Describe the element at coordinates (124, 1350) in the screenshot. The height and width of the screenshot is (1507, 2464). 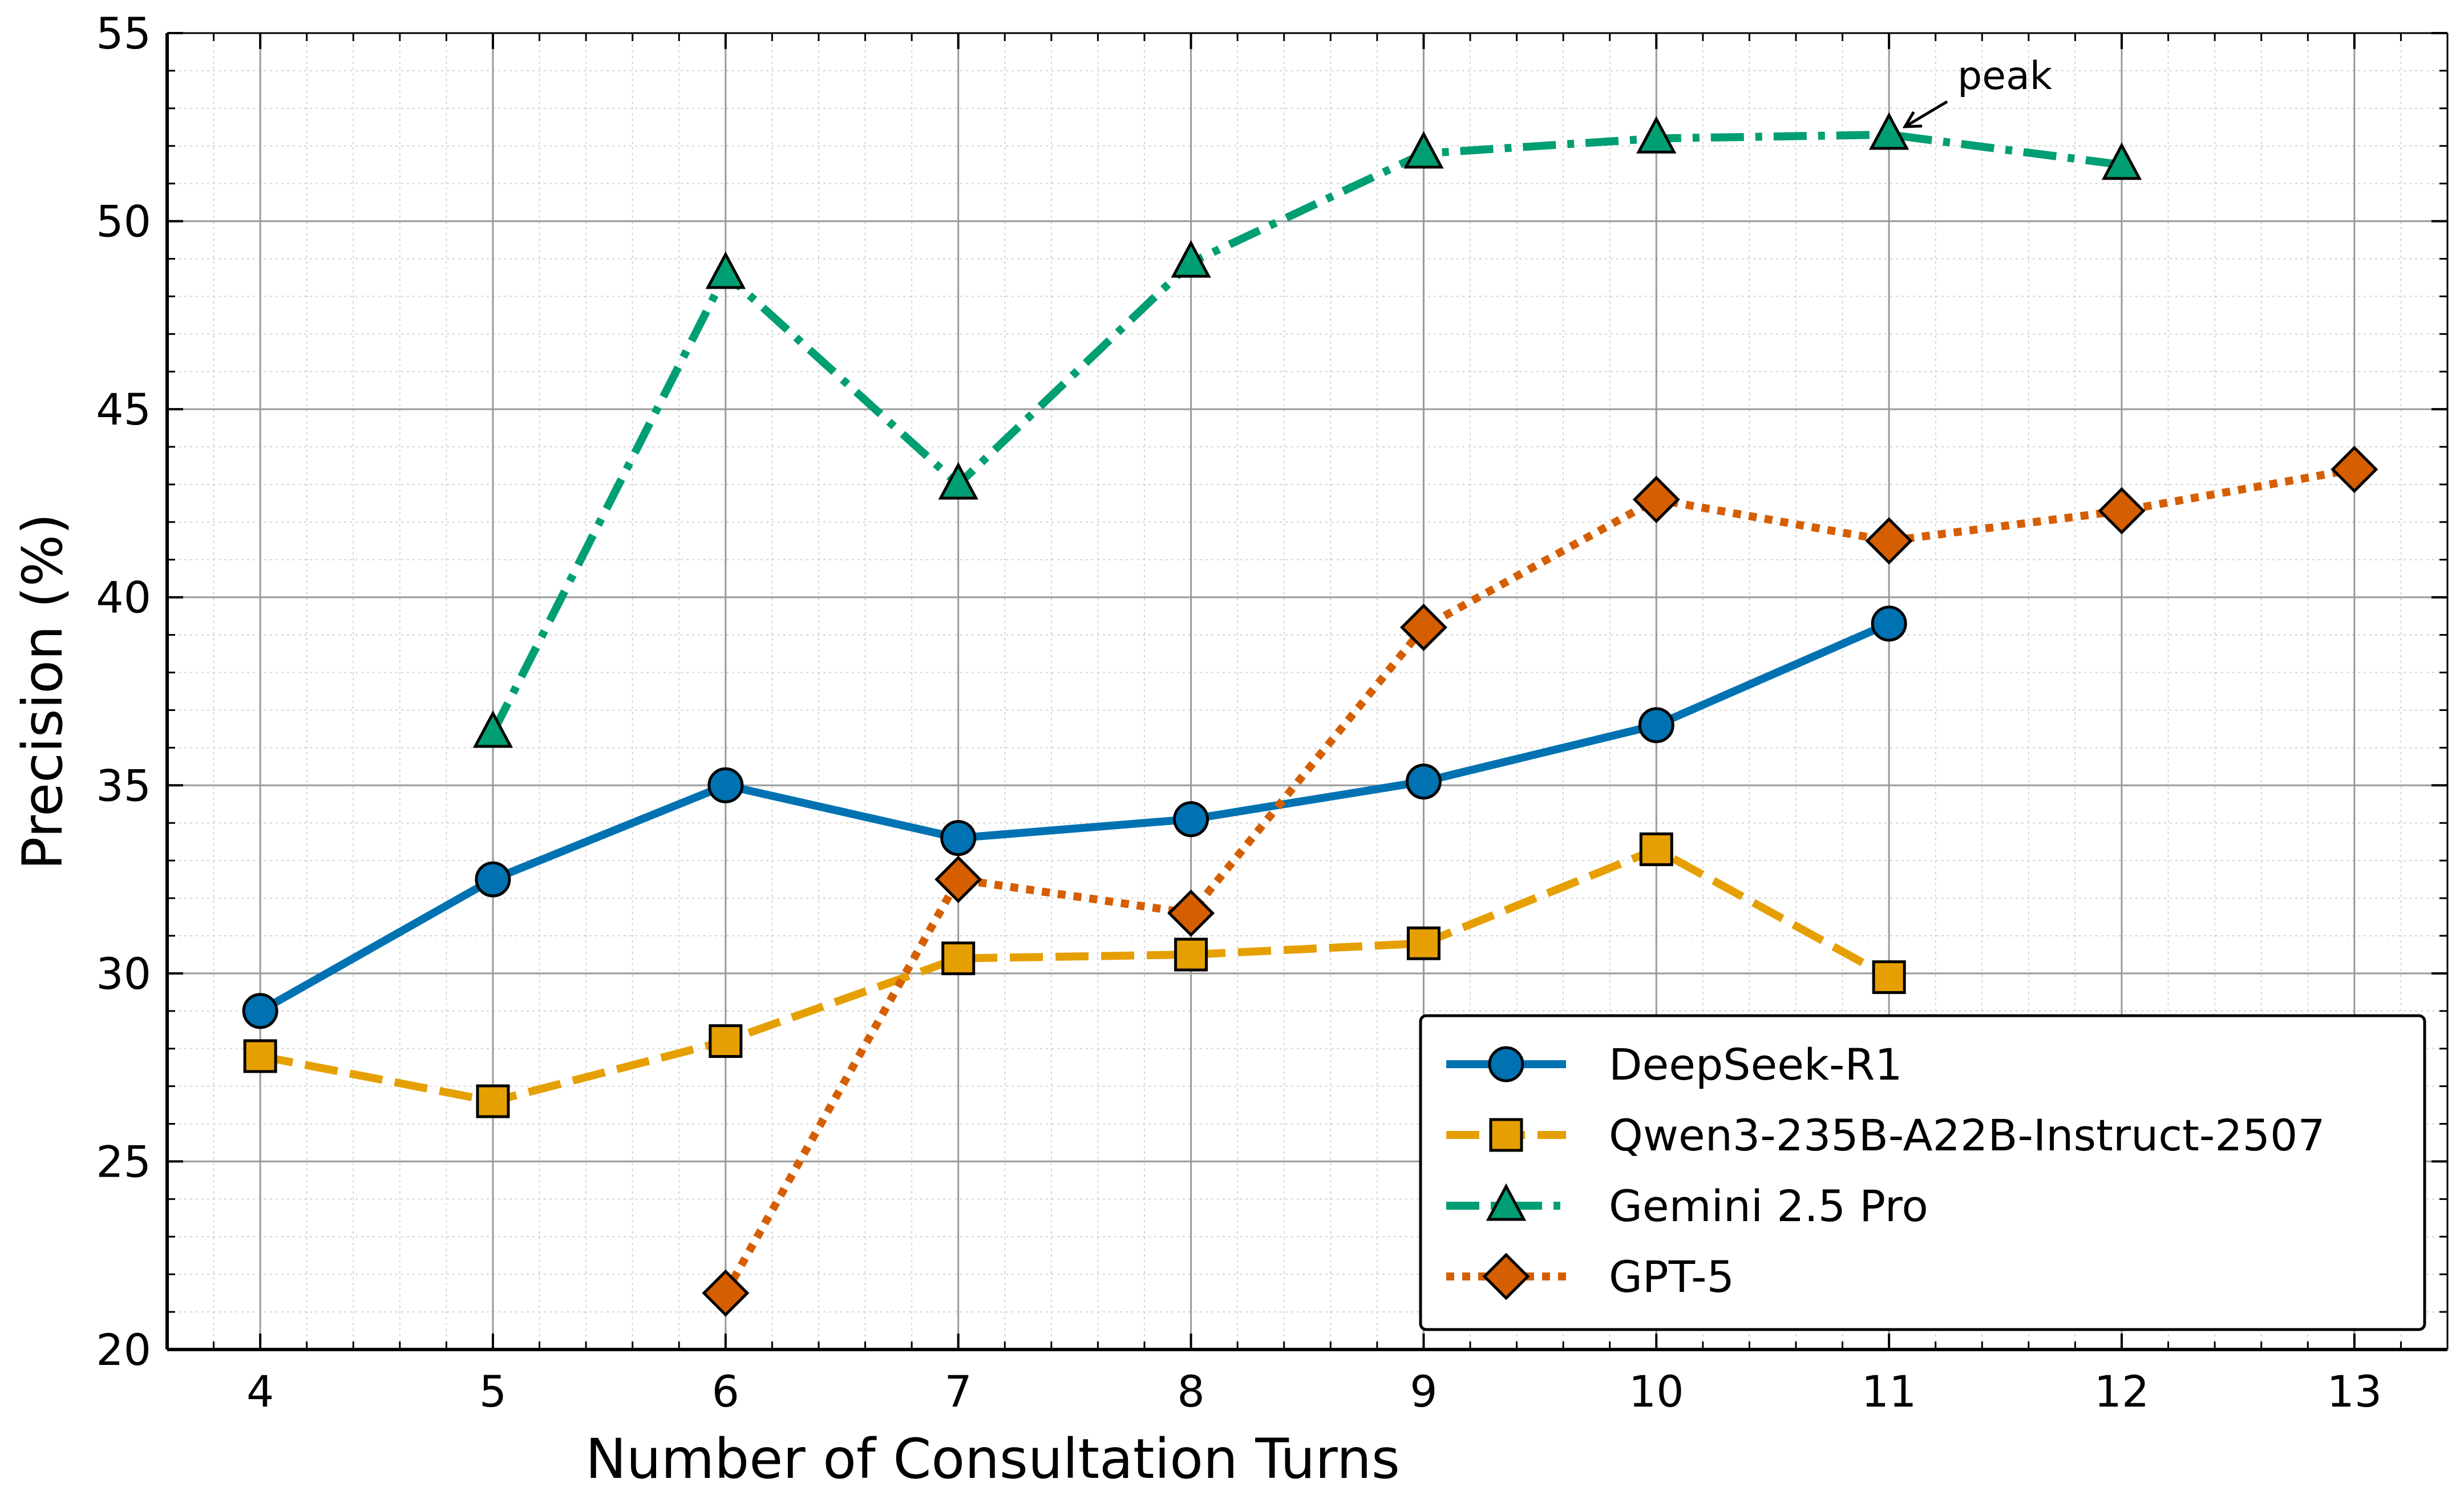
I see `y-tick-label: 20` at that location.